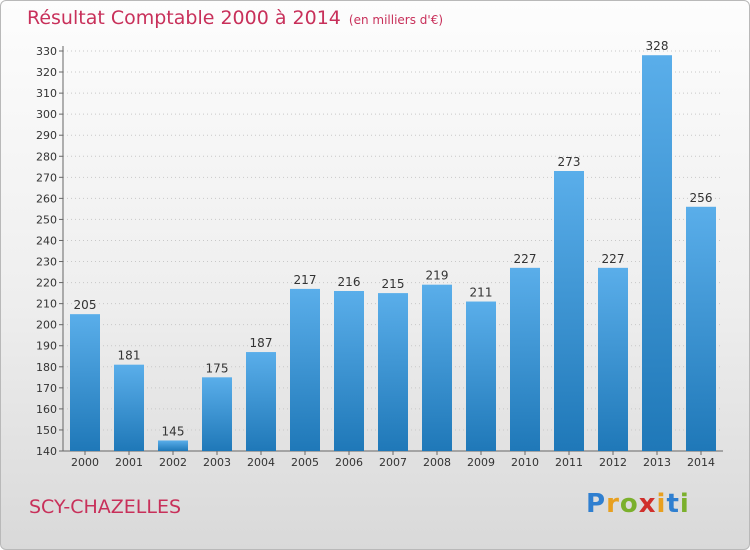 The width and height of the screenshot is (750, 550). What do you see at coordinates (173, 431) in the screenshot?
I see `data-label: 145` at bounding box center [173, 431].